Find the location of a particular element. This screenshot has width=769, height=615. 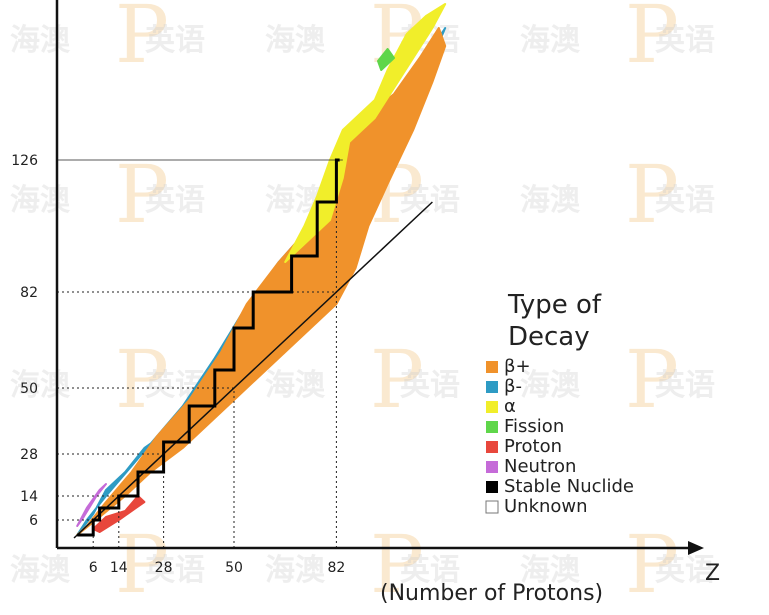

y-tick-label: 14 is located at coordinates (29, 497).